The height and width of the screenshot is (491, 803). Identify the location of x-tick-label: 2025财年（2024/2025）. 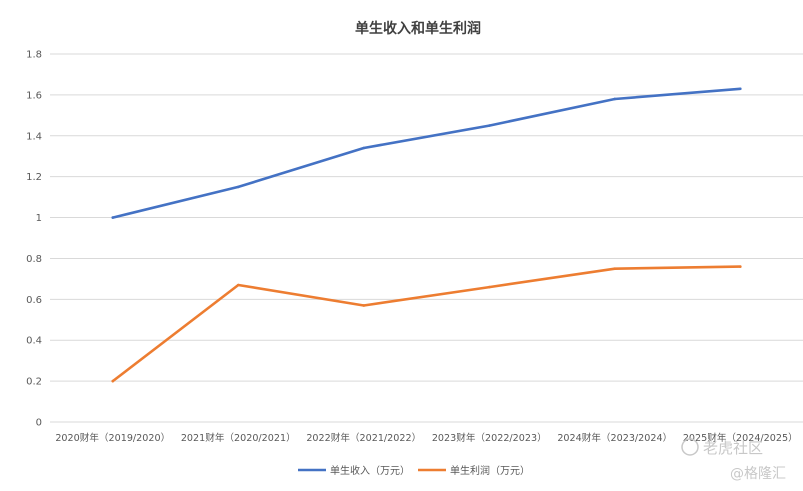
(740, 438).